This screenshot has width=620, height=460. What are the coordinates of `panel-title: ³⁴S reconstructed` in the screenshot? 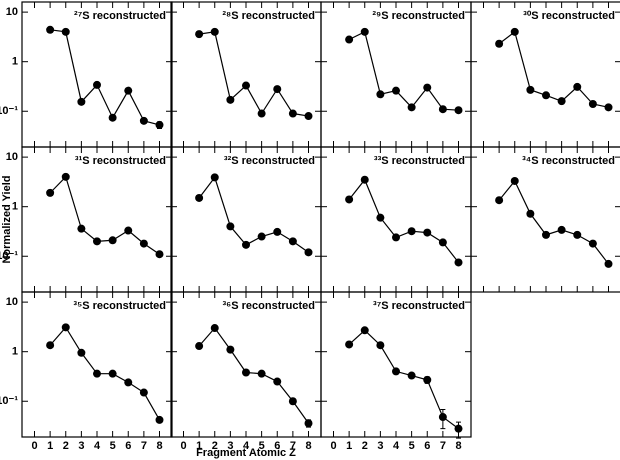 It's located at (568, 161).